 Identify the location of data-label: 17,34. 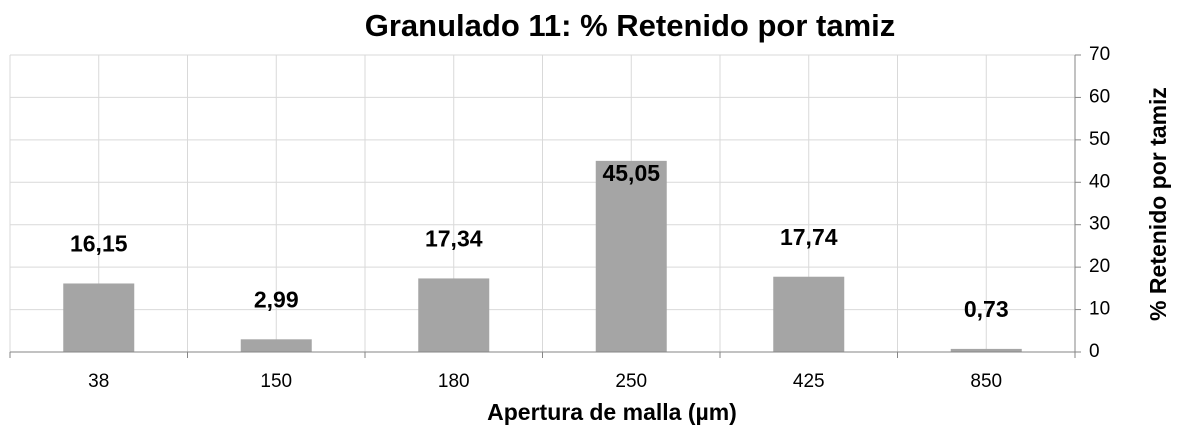
(454, 239).